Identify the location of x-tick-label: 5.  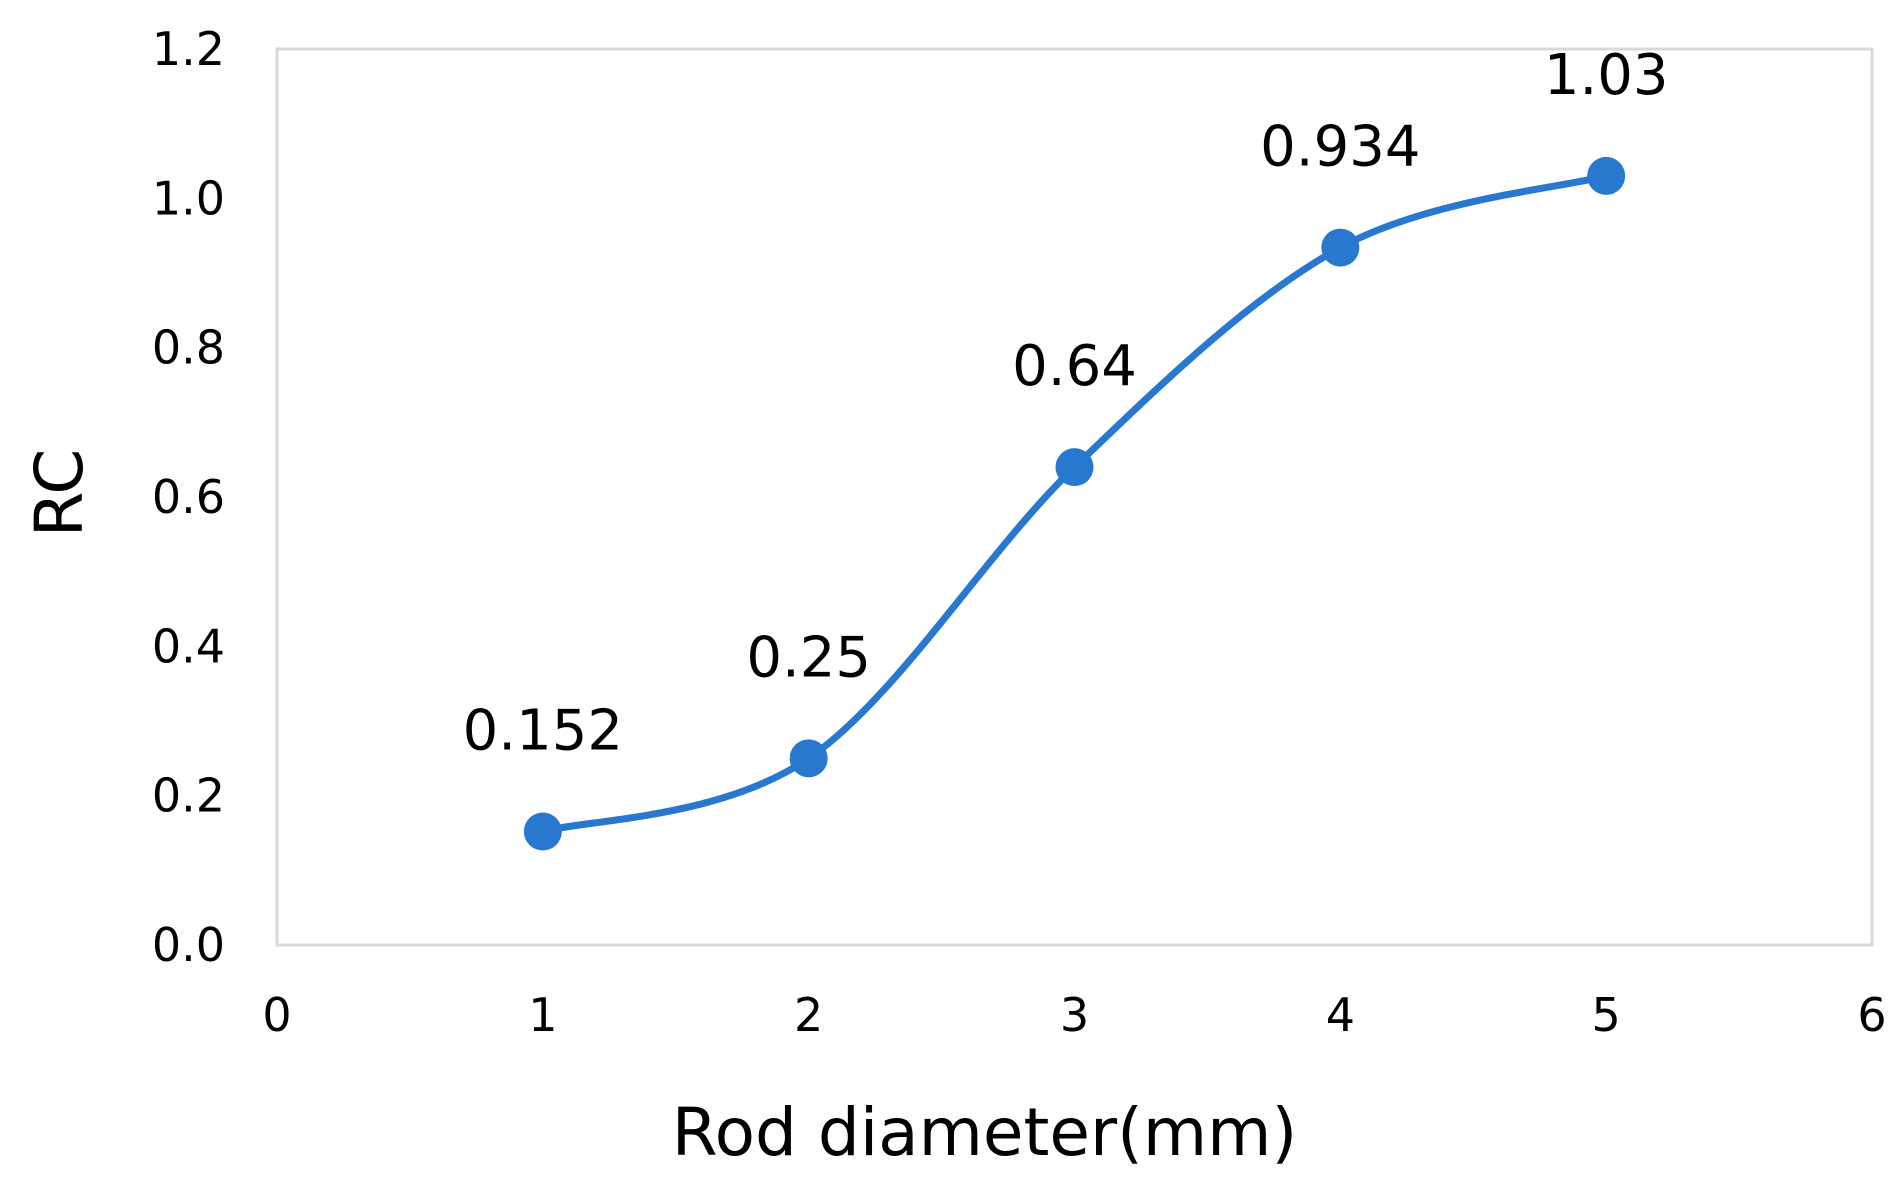
(1606, 1015).